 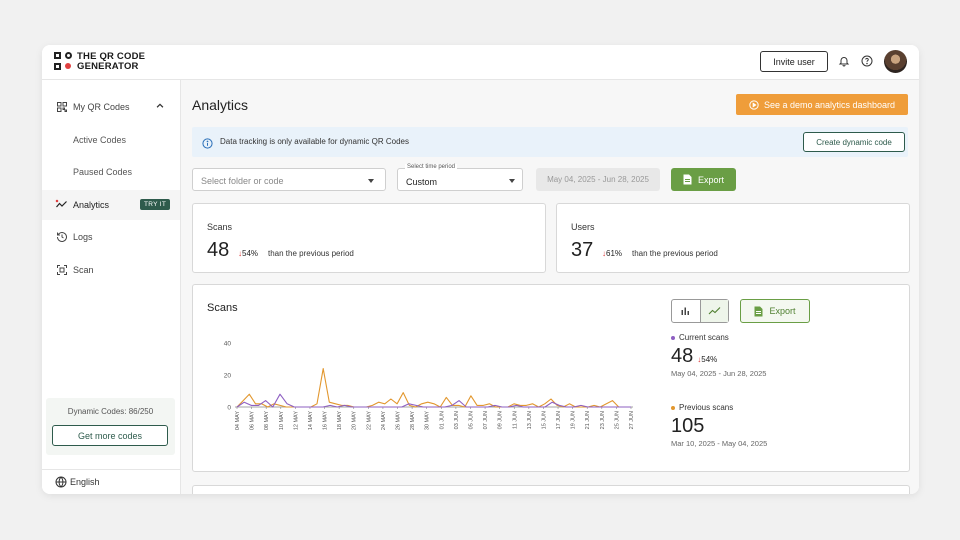 I want to click on sidebar-item-label: Paused Codes, so click(x=103, y=172).